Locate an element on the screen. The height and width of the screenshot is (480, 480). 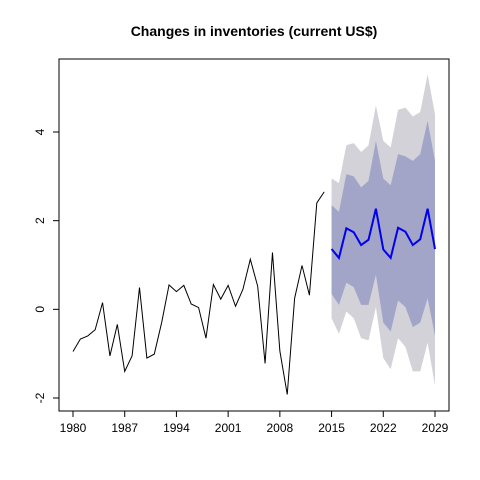
x-tick-label: 1980 is located at coordinates (73, 428).